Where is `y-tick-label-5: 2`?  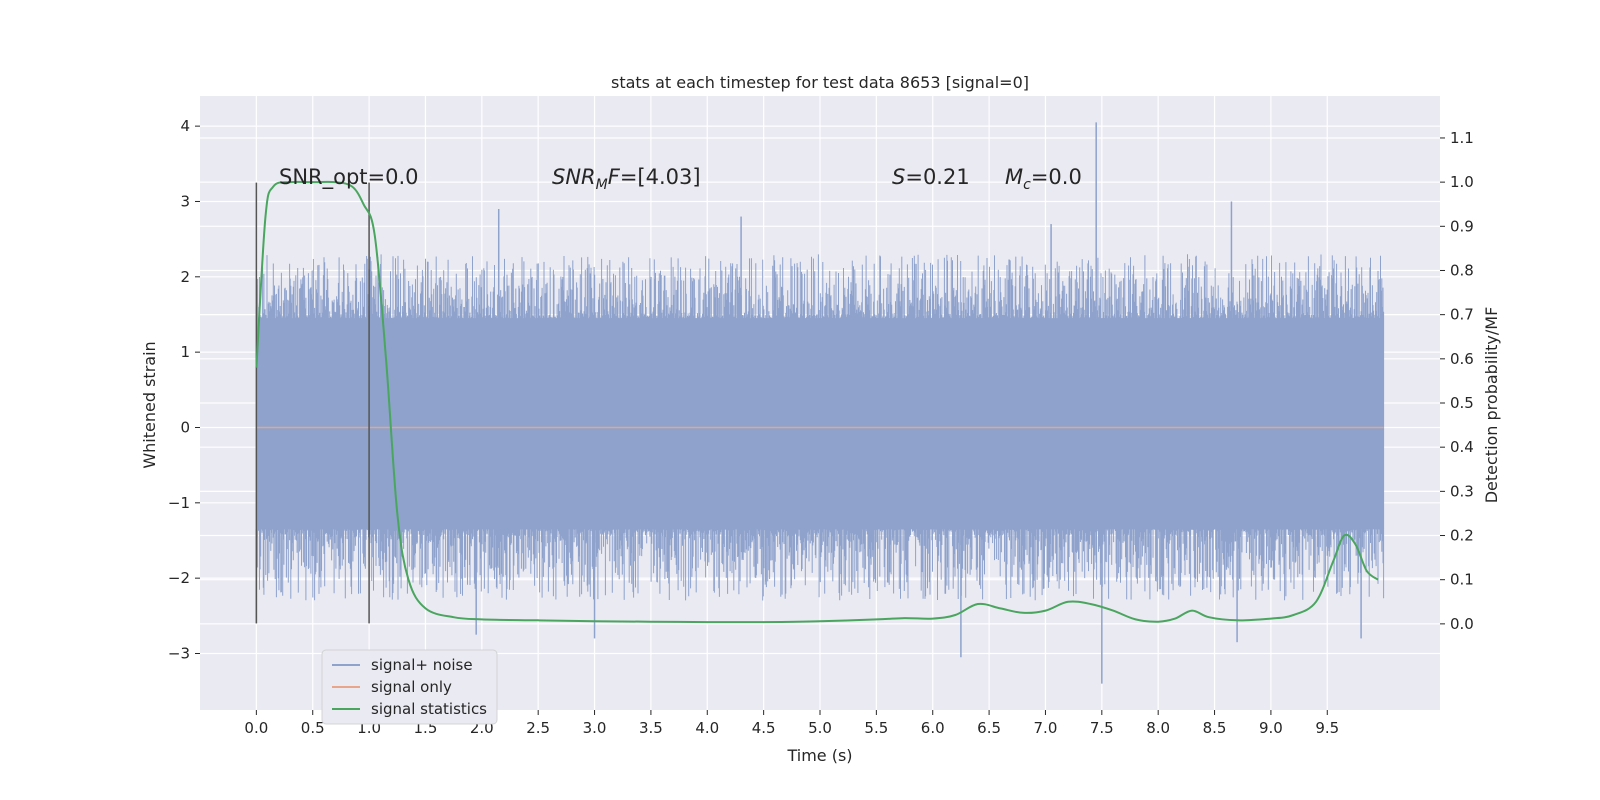
y-tick-label-5: 2 is located at coordinates (185, 277).